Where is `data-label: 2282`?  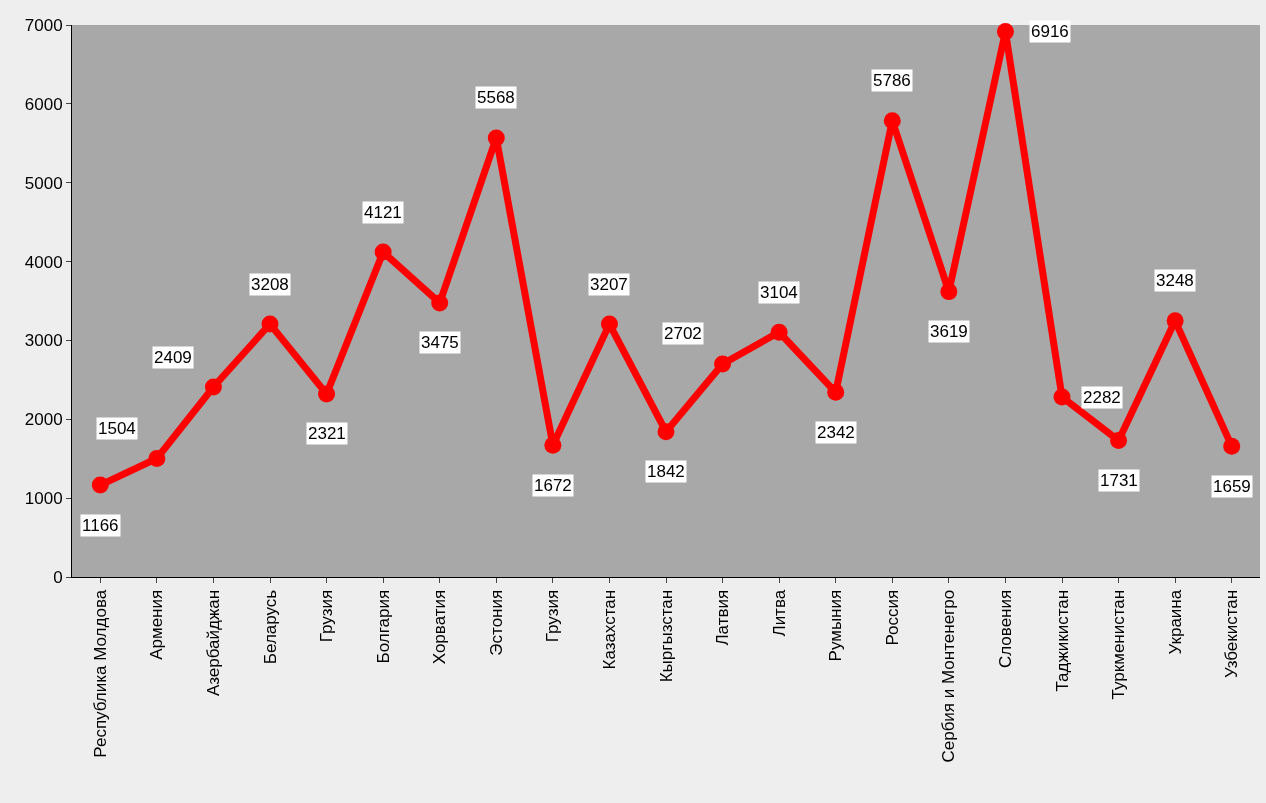
data-label: 2282 is located at coordinates (1102, 397).